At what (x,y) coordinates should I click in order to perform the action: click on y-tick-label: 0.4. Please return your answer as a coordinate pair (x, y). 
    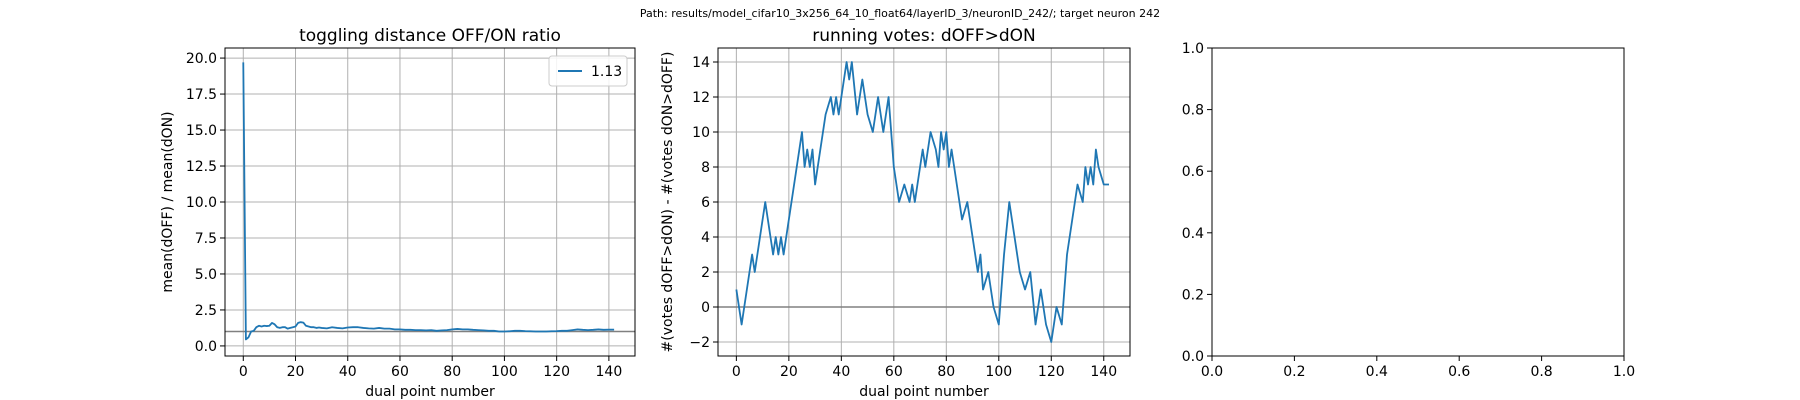
    Looking at the image, I should click on (1193, 234).